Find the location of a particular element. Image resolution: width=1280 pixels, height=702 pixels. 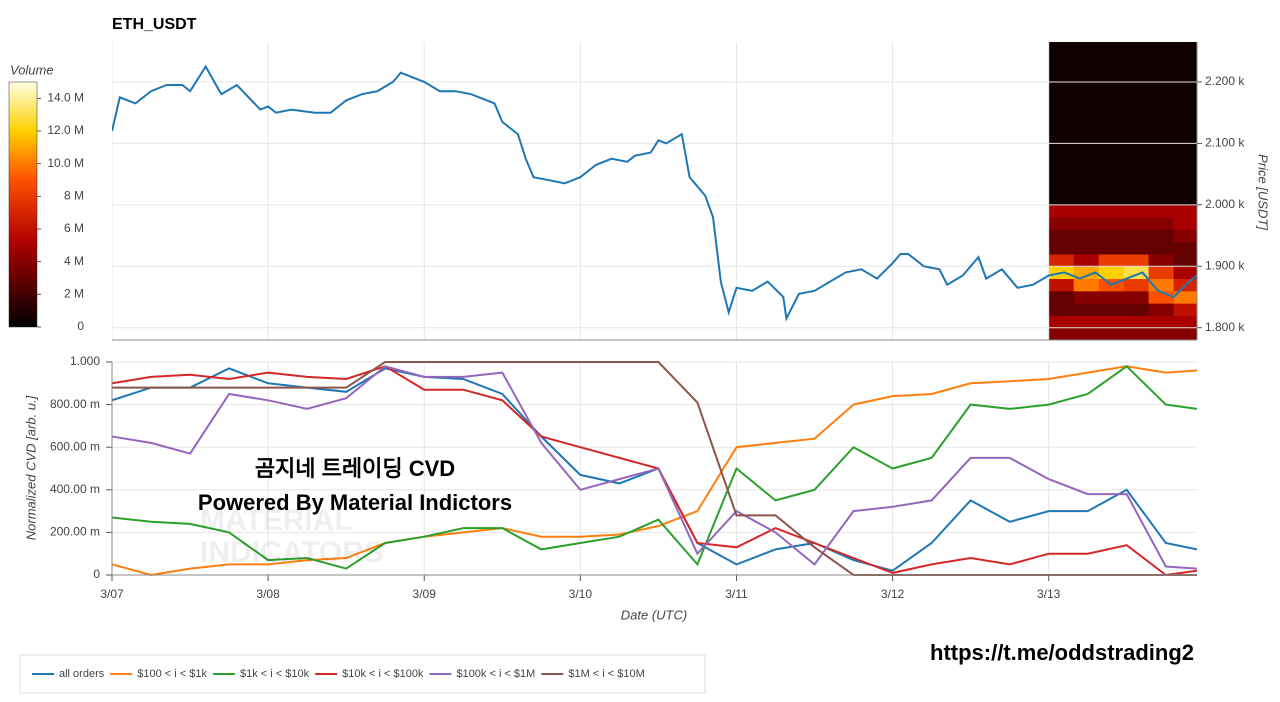

y-tick-label: 400.00 m is located at coordinates (75, 489).